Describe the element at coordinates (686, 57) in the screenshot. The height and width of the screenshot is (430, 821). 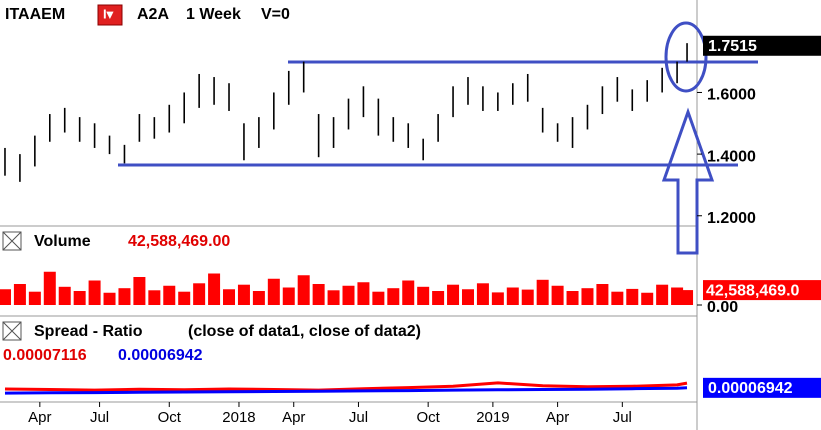
I see `circle-drawing` at that location.